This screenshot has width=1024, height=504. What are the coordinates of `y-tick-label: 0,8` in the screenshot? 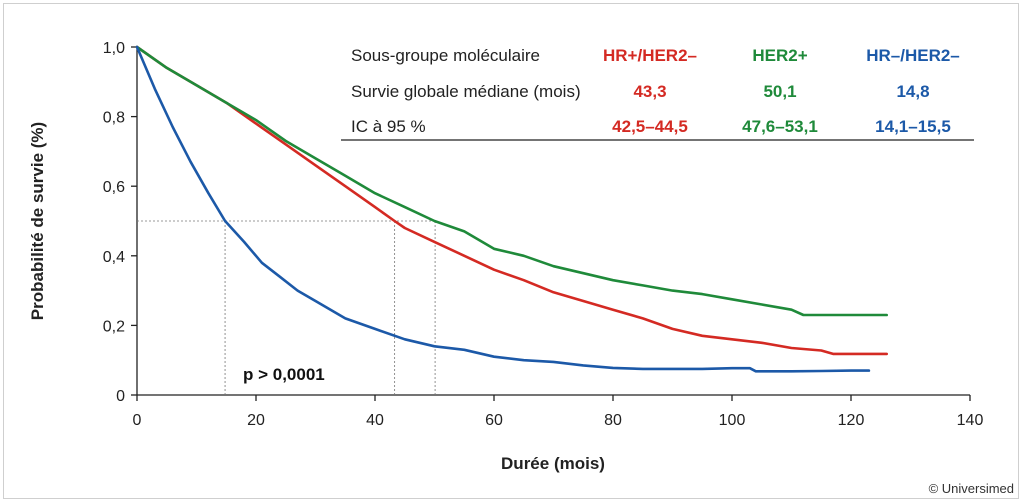 It's located at (114, 118).